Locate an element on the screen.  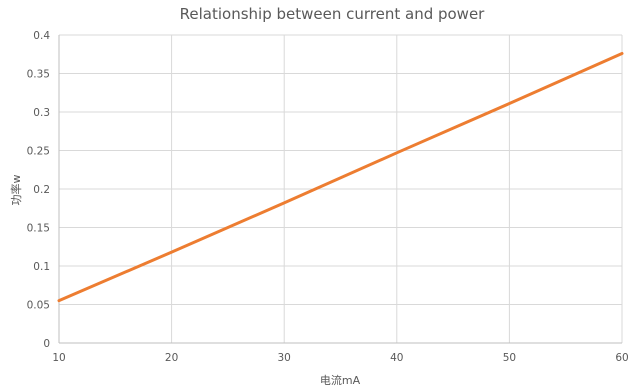
y-tick-label: 0.3 is located at coordinates (41, 113).